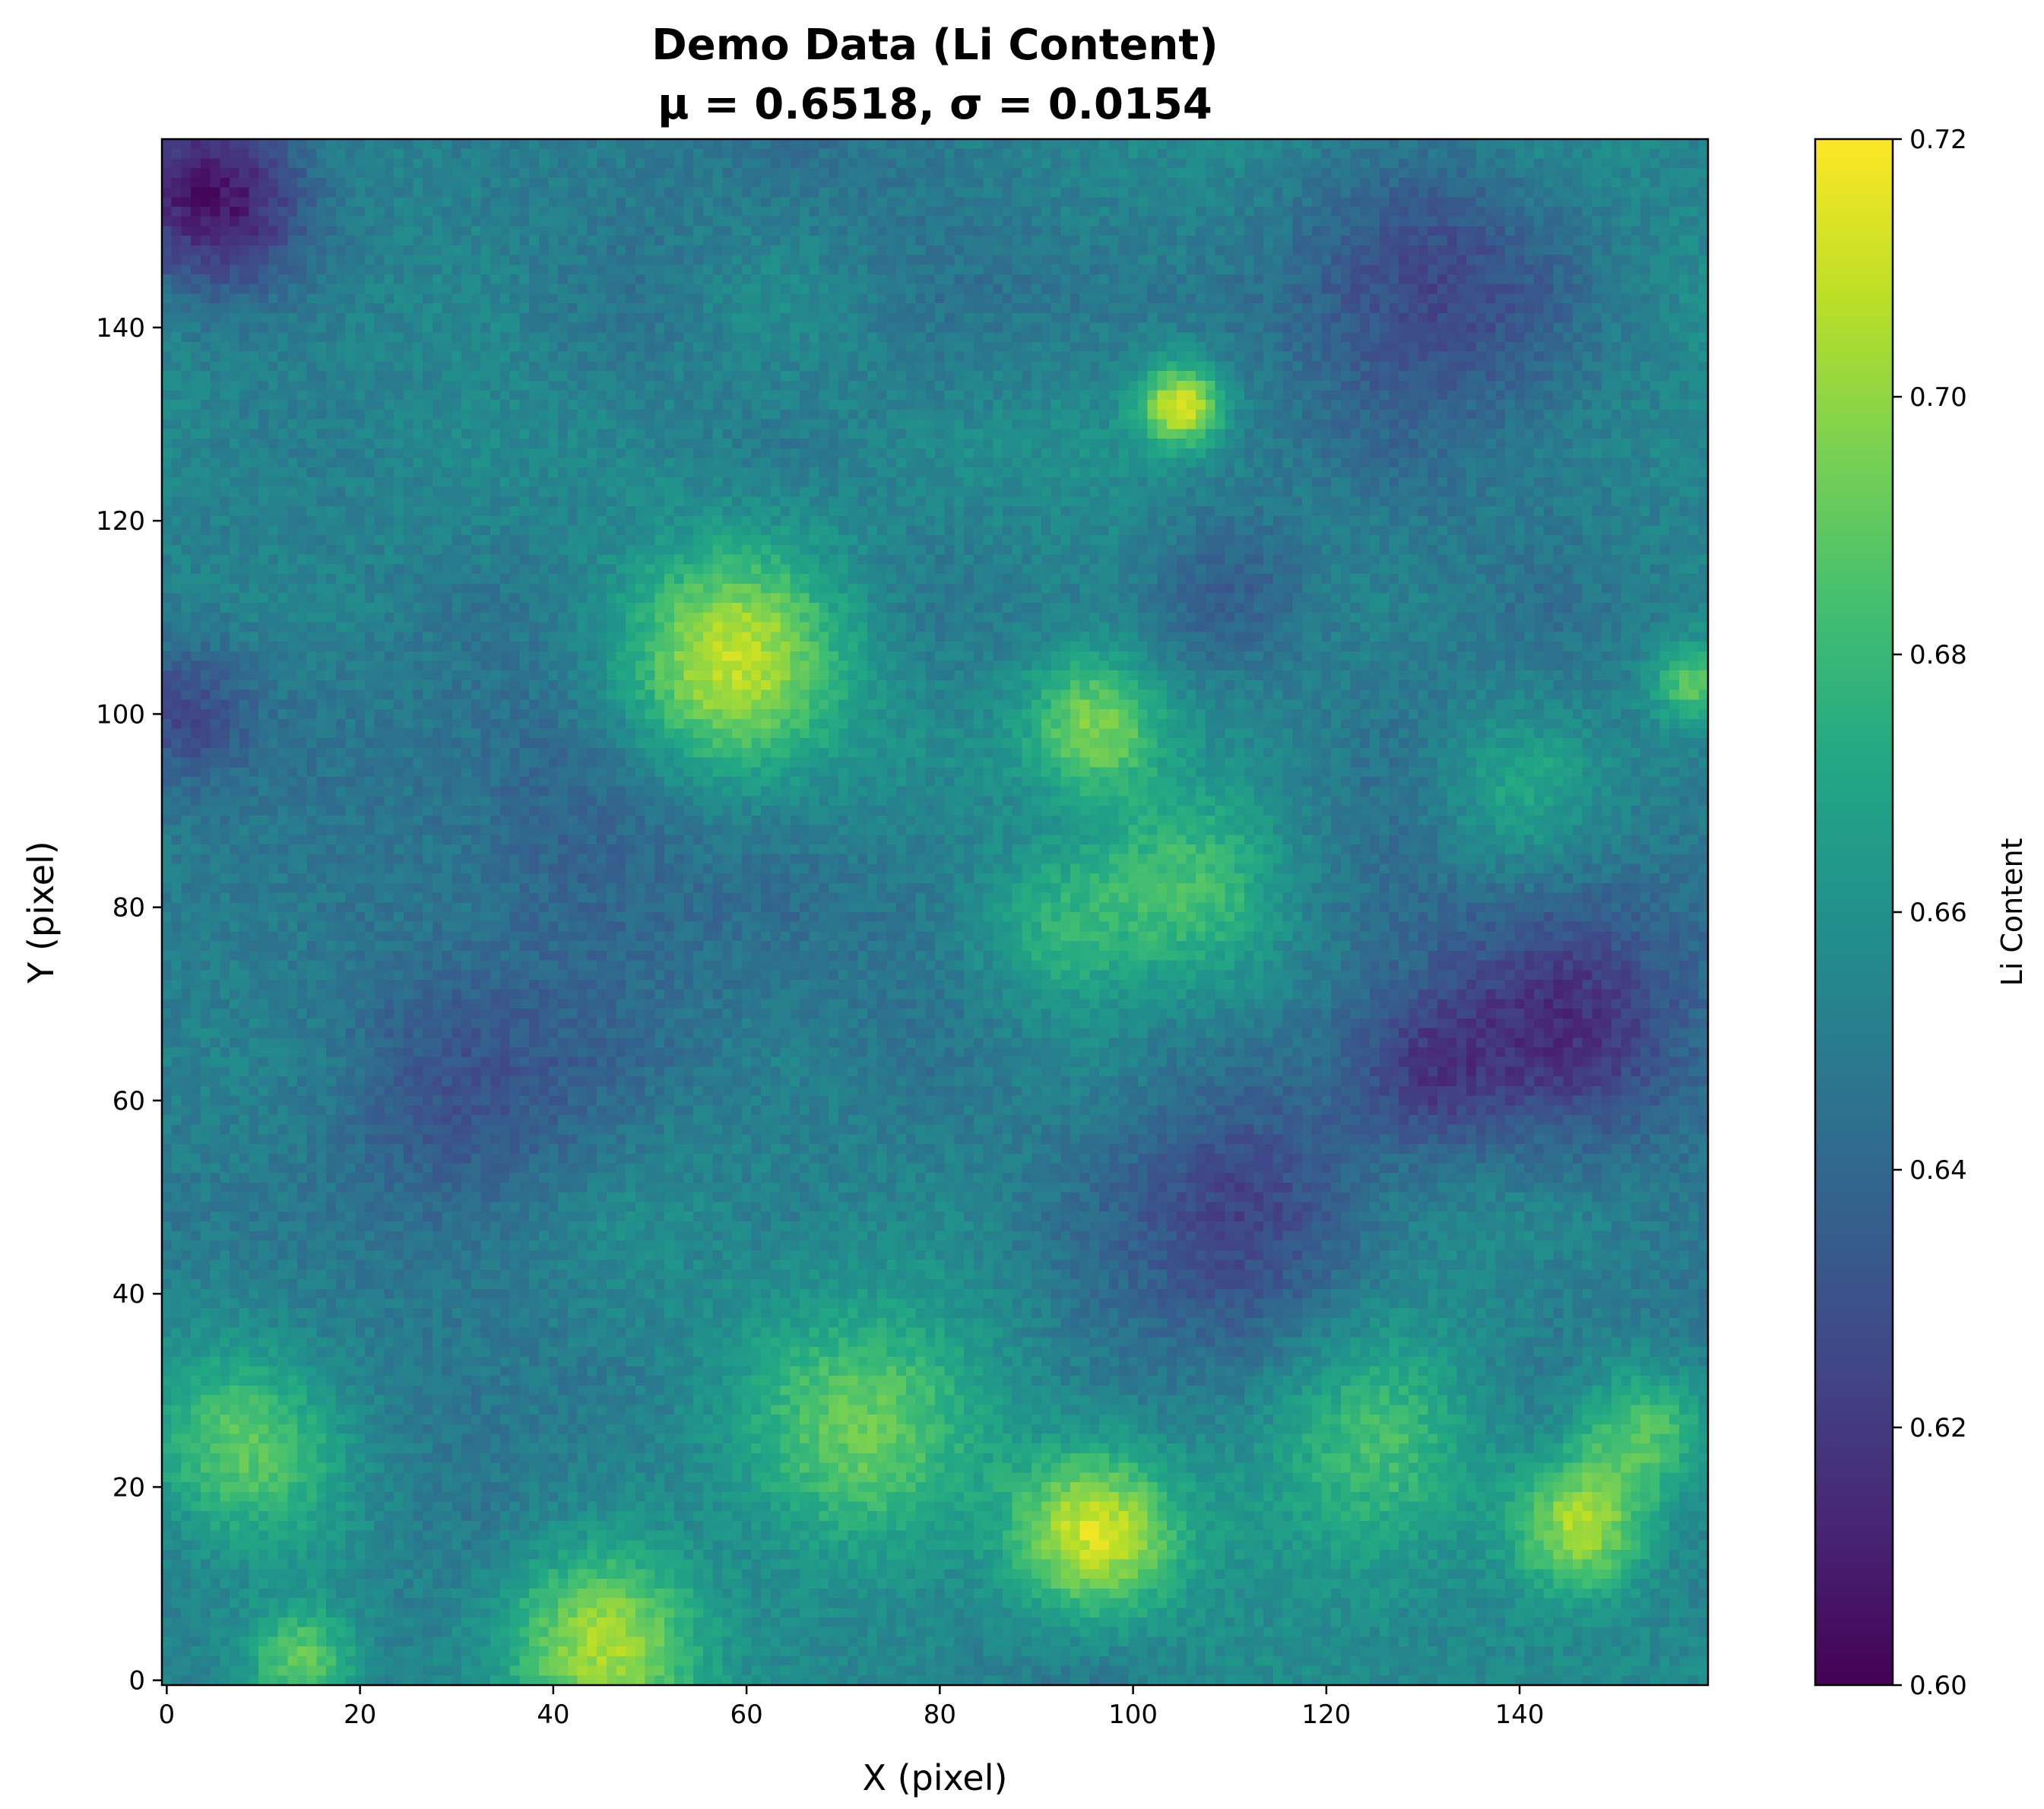 The width and height of the screenshot is (2044, 1809). What do you see at coordinates (1938, 397) in the screenshot?
I see `colorbar-tick-label: 0.70` at bounding box center [1938, 397].